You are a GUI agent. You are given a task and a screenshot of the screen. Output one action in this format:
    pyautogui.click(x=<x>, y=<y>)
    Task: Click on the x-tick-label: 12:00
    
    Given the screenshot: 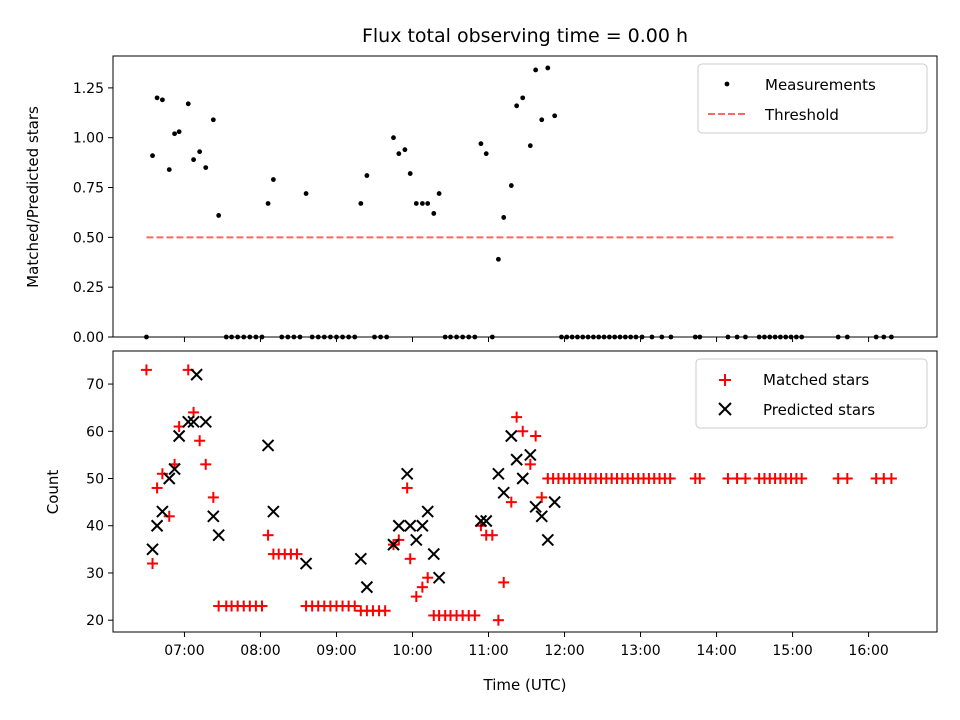 What is the action you would take?
    pyautogui.click(x=564, y=651)
    